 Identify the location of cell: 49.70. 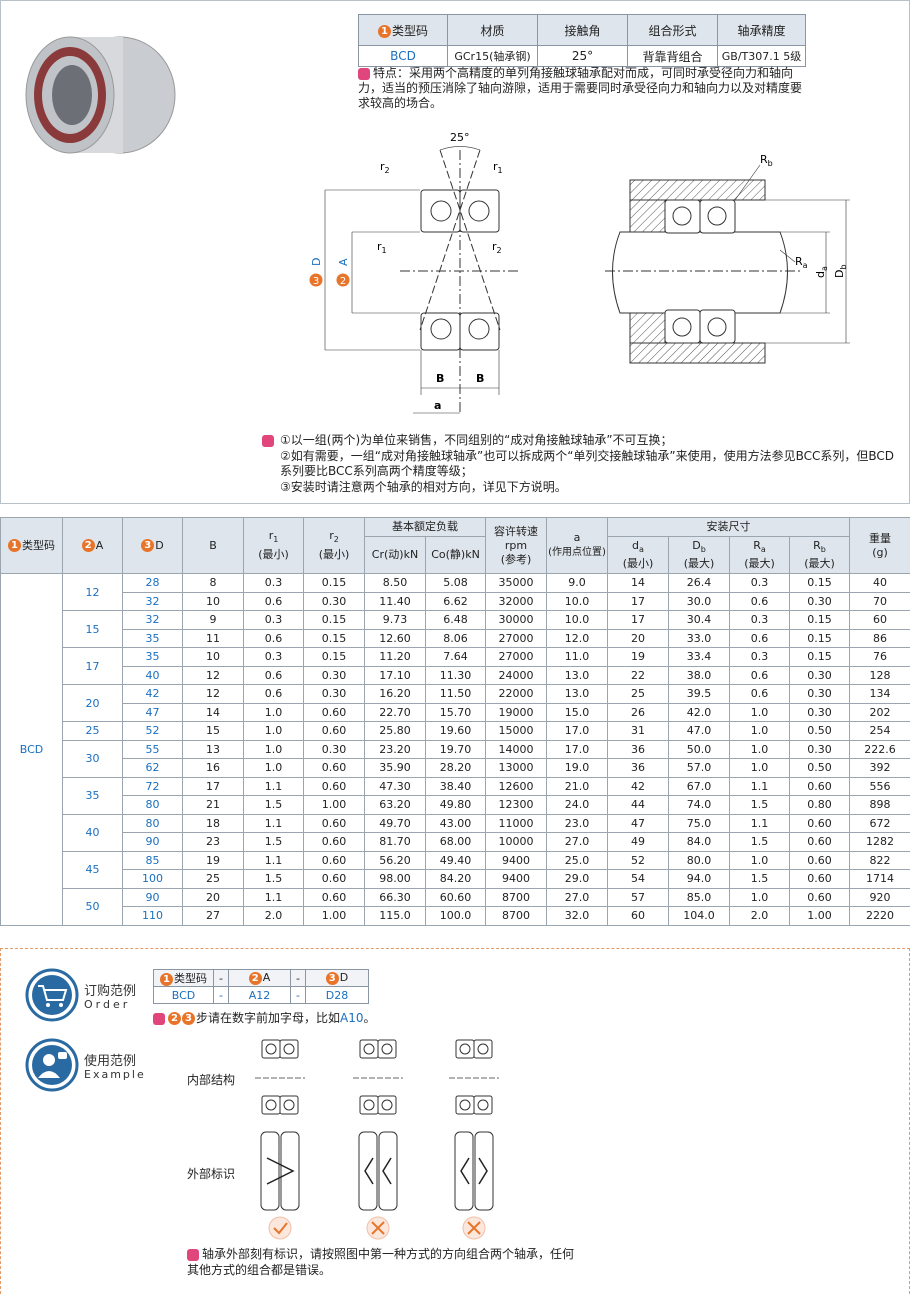
(395, 823).